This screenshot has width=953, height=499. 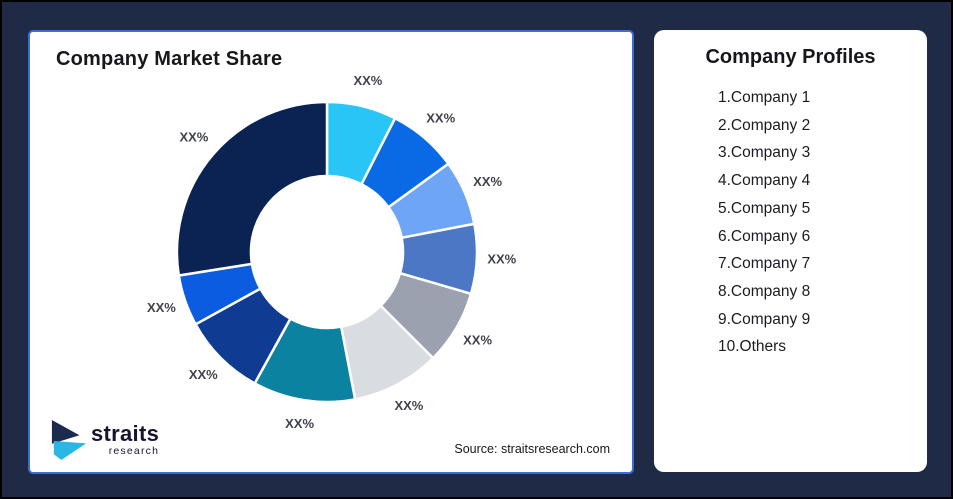 I want to click on source-attribution: Source: straitsresearch.com, so click(x=532, y=449).